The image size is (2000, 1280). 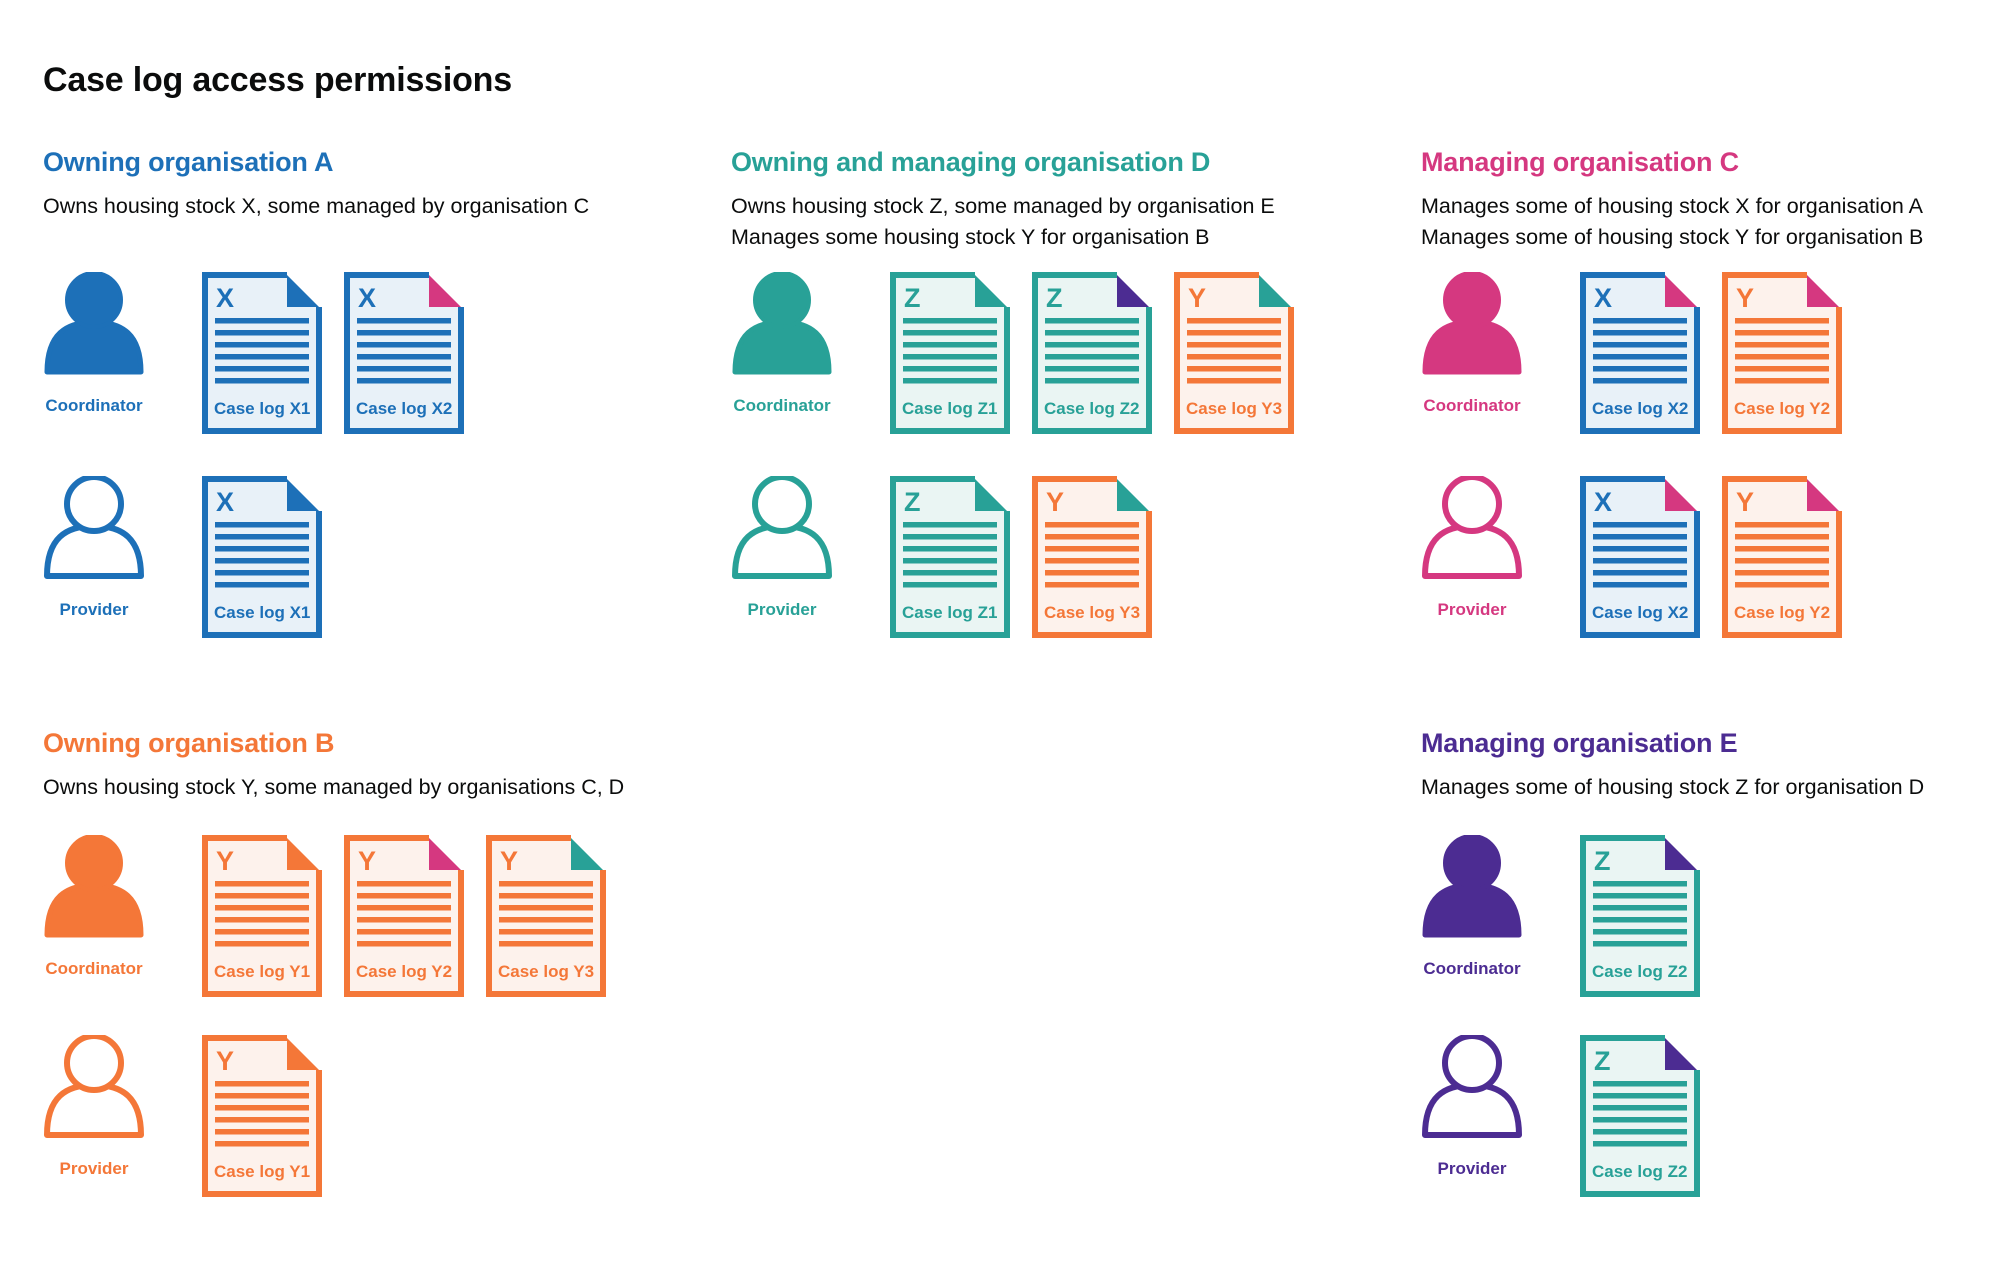 I want to click on section-heading: Managing organisation C, so click(x=1580, y=162).